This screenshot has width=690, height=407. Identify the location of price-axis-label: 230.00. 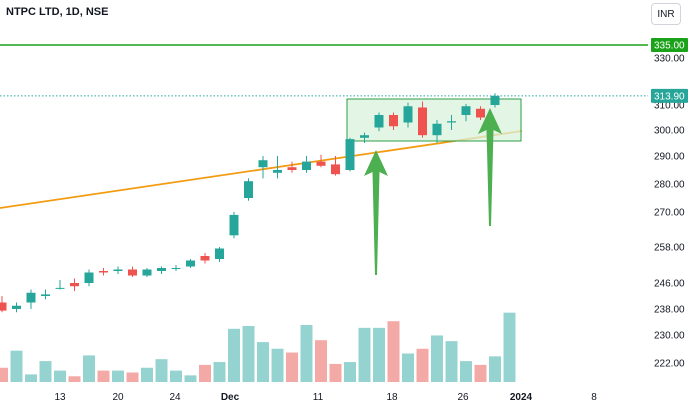
(669, 336).